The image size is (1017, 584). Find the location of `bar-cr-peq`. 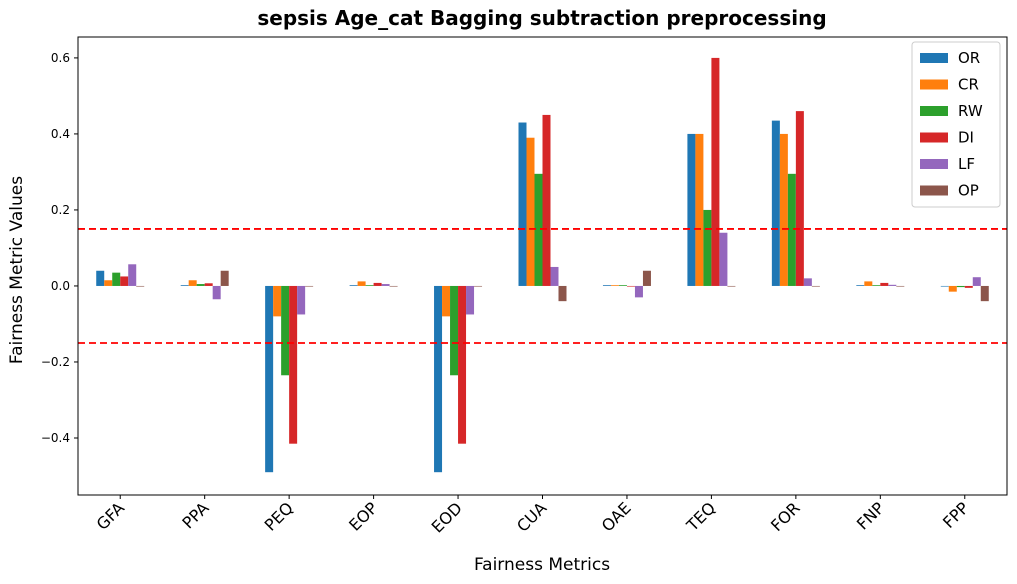

bar-cr-peq is located at coordinates (277, 301).